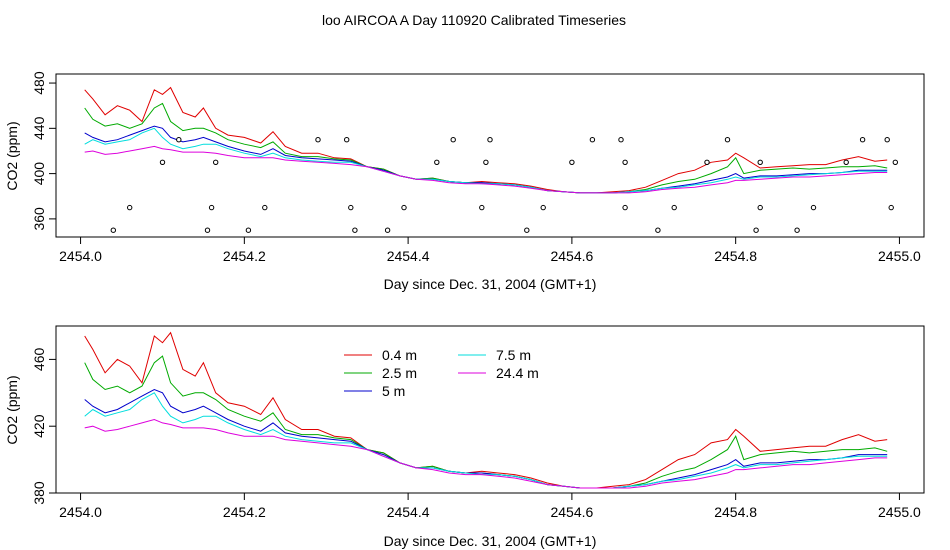 The height and width of the screenshot is (550, 950). What do you see at coordinates (393, 391) in the screenshot?
I see `legend-label: 5 m` at bounding box center [393, 391].